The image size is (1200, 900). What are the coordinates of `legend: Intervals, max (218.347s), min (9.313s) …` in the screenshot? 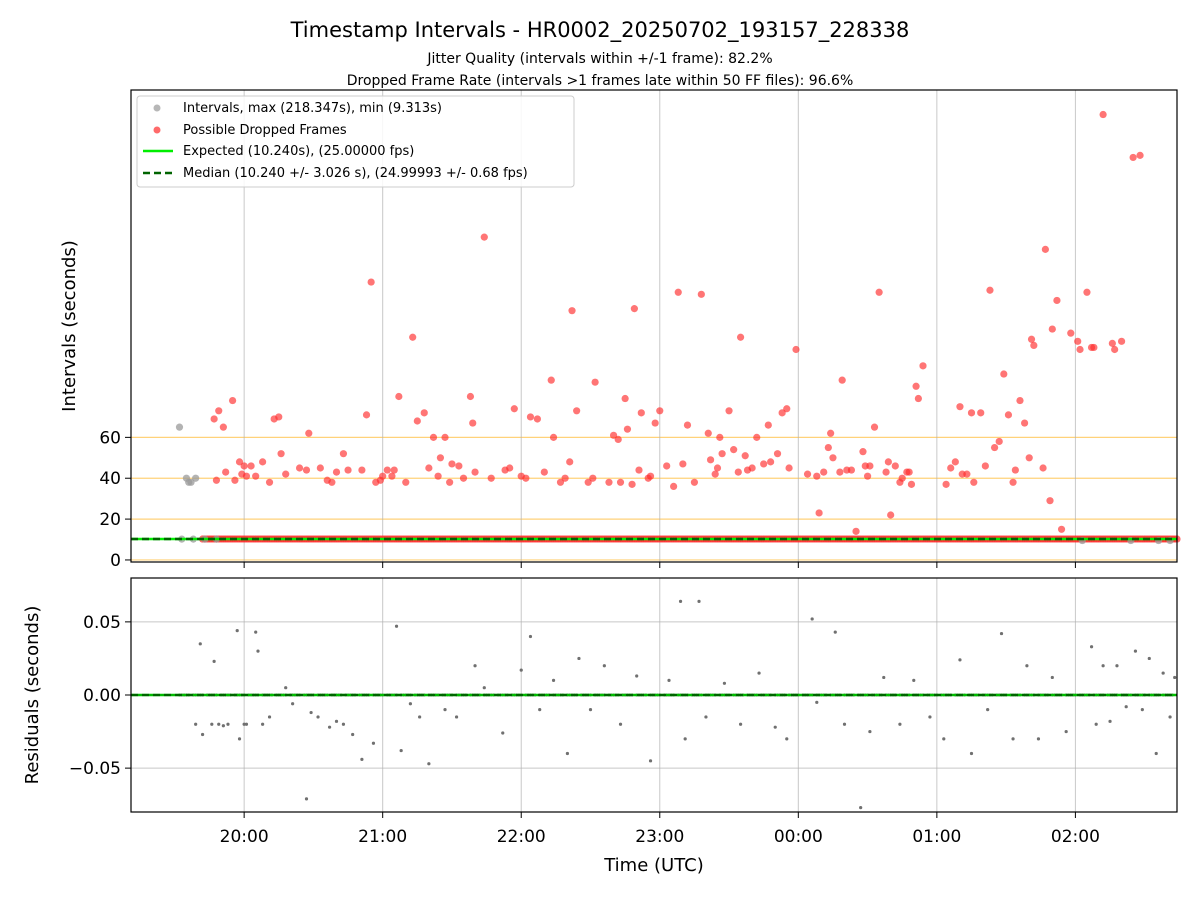 It's located at (355, 141).